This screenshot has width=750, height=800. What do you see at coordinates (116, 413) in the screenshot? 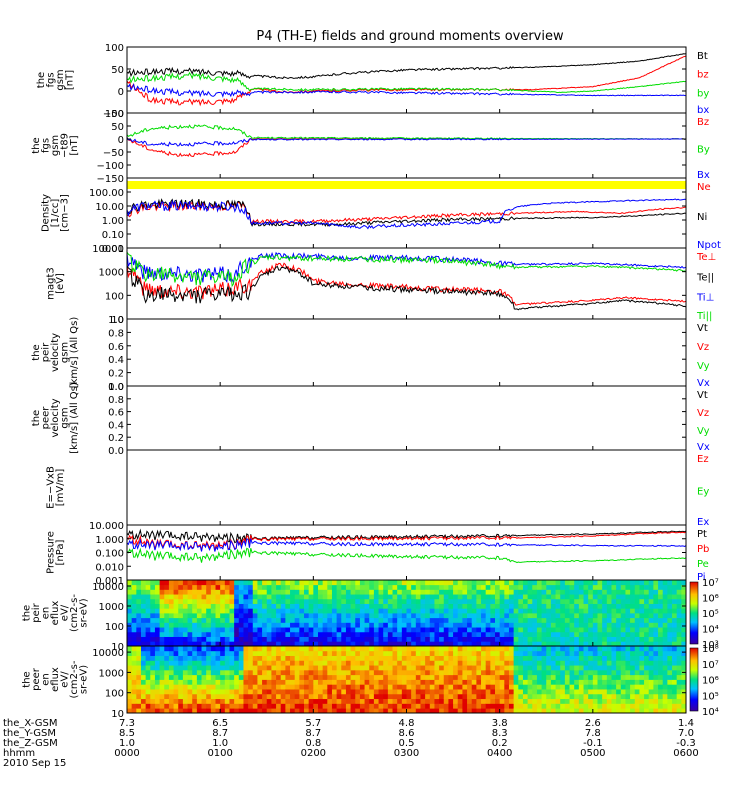
I see `y-tick-label: 0.6` at bounding box center [116, 413].